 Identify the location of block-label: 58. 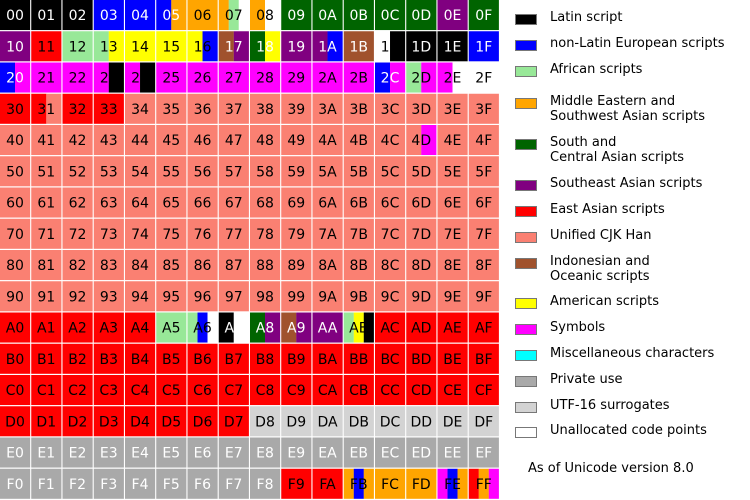
(265, 172).